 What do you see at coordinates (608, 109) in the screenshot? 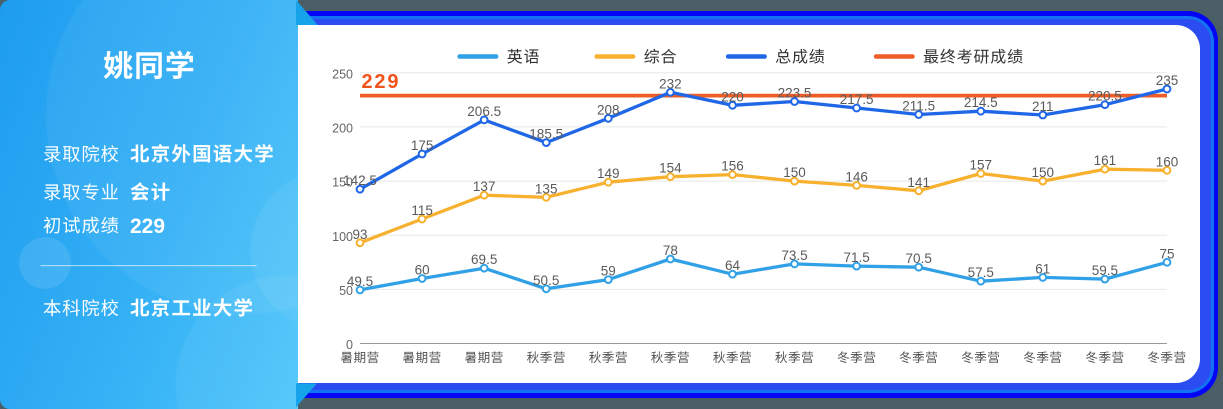
I see `svg-text: 208` at bounding box center [608, 109].